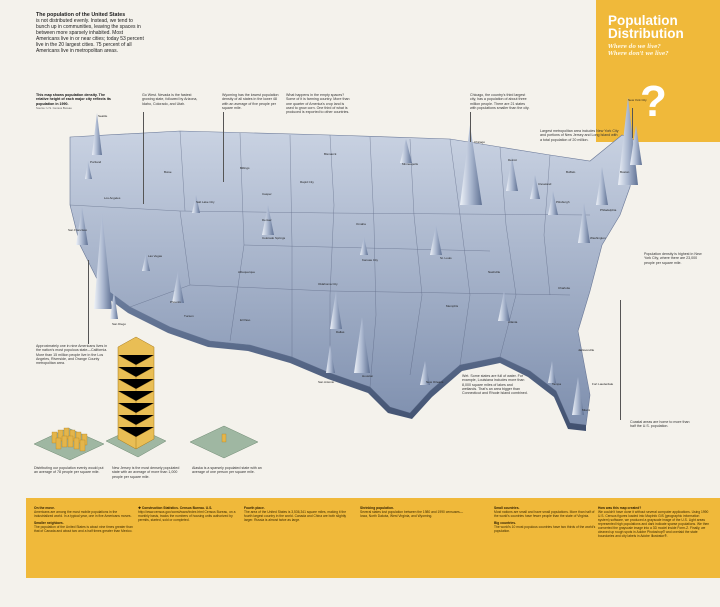 The image size is (720, 607). What do you see at coordinates (513, 322) in the screenshot?
I see `city-label: Atlanta` at bounding box center [513, 322].